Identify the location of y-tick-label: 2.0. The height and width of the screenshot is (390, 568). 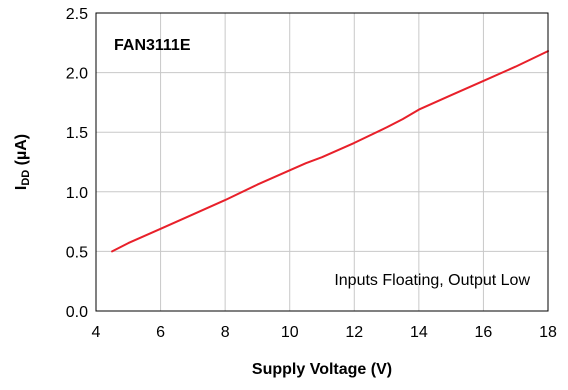
(77, 74).